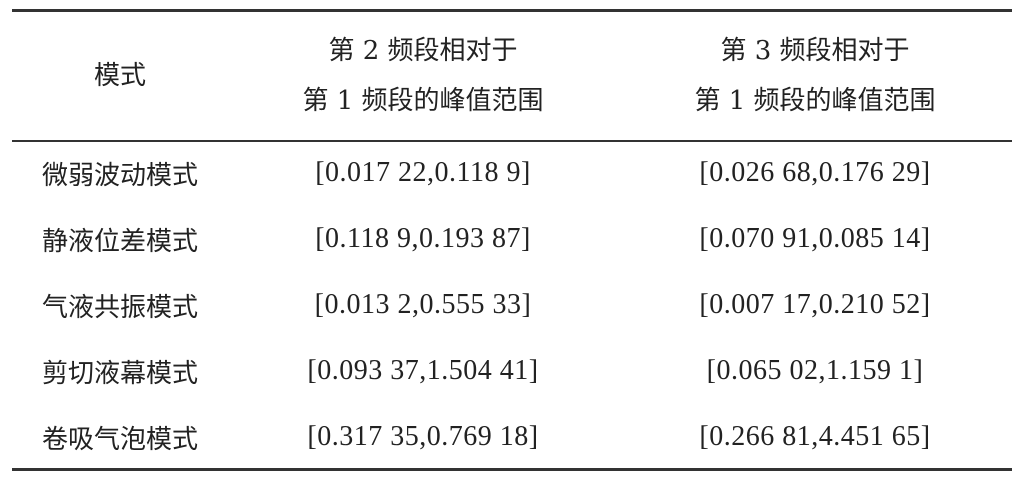  What do you see at coordinates (423, 76) in the screenshot?
I see `header-band2: 第 2 频段相对于第 1 频段的峰值范围` at bounding box center [423, 76].